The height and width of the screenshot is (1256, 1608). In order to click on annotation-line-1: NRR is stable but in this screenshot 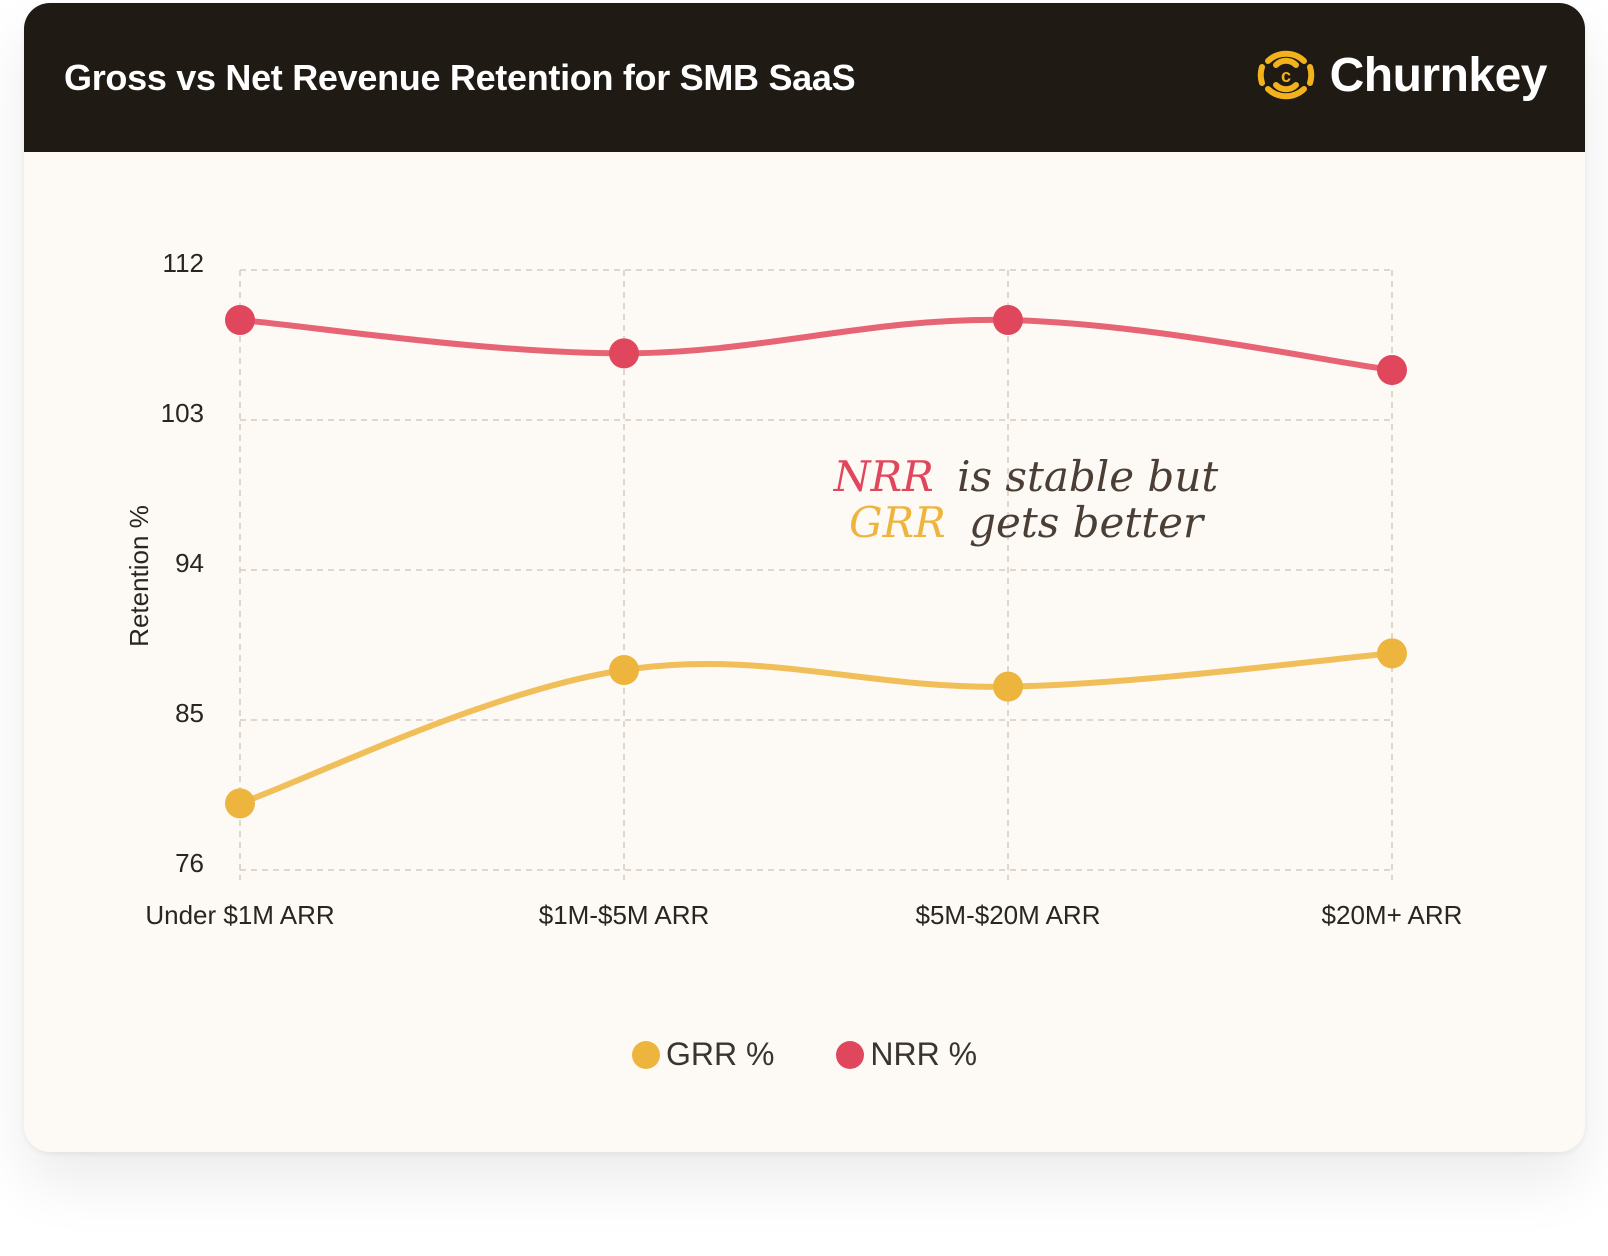, I will do `click(1026, 476)`.